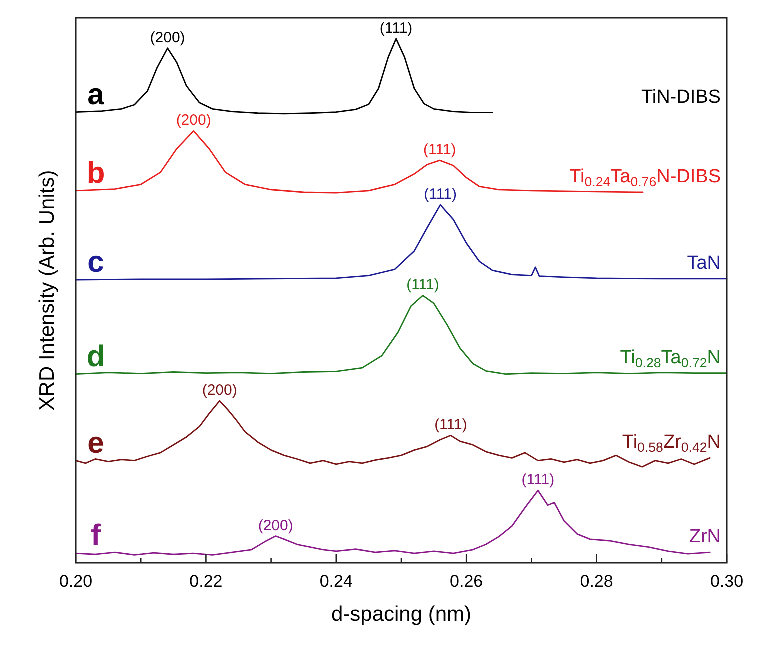 The width and height of the screenshot is (759, 651). Describe the element at coordinates (47, 290) in the screenshot. I see `y-axis-title: XRD Intensity (Arb. Units)` at that location.